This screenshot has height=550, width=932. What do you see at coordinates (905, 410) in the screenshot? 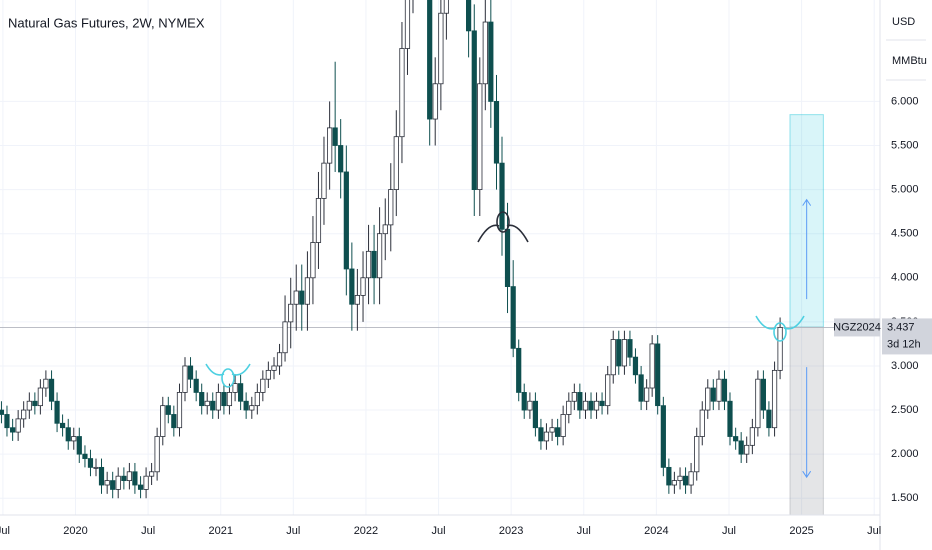
I see `y-tick-label: 2.500` at bounding box center [905, 410].